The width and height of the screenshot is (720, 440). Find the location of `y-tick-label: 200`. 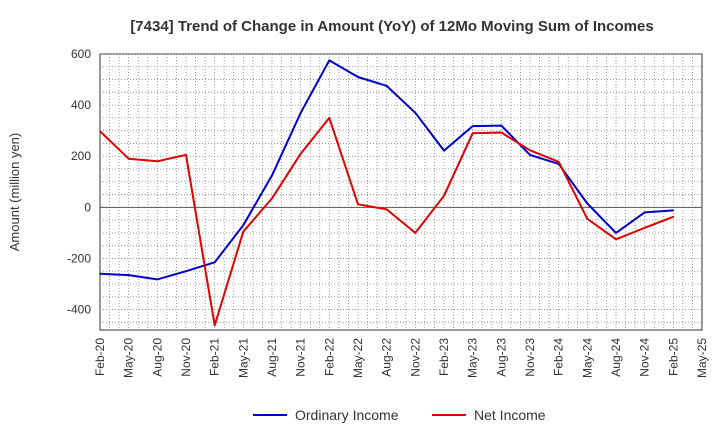

y-tick-label: 200 is located at coordinates (81, 156).